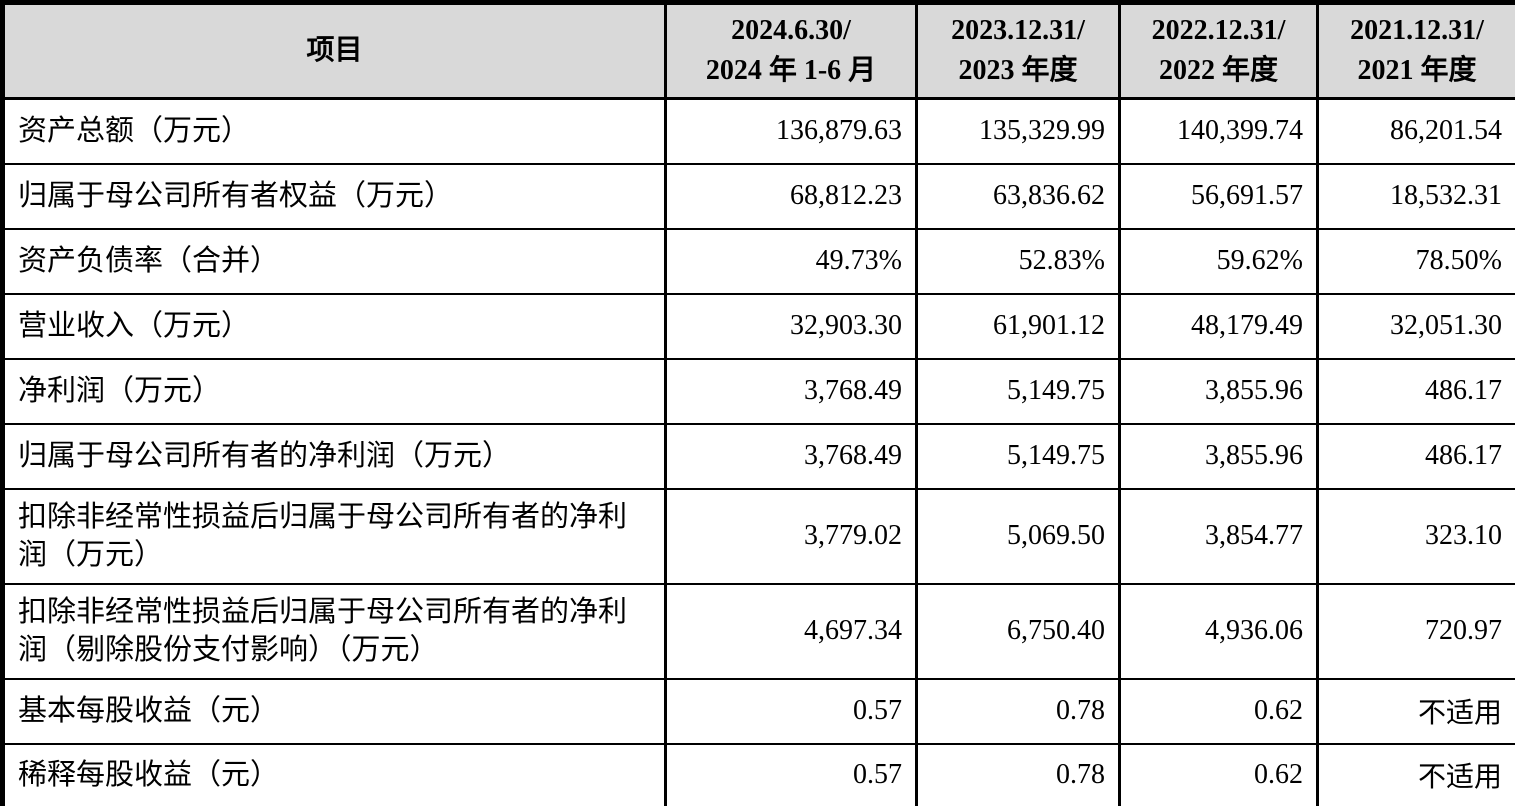 The image size is (1515, 806). What do you see at coordinates (1018, 536) in the screenshot?
I see `row-value: 5,069.50` at bounding box center [1018, 536].